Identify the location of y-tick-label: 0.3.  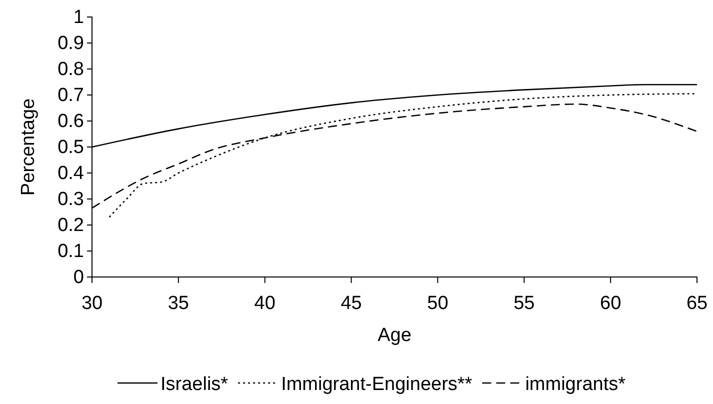
(71, 199).